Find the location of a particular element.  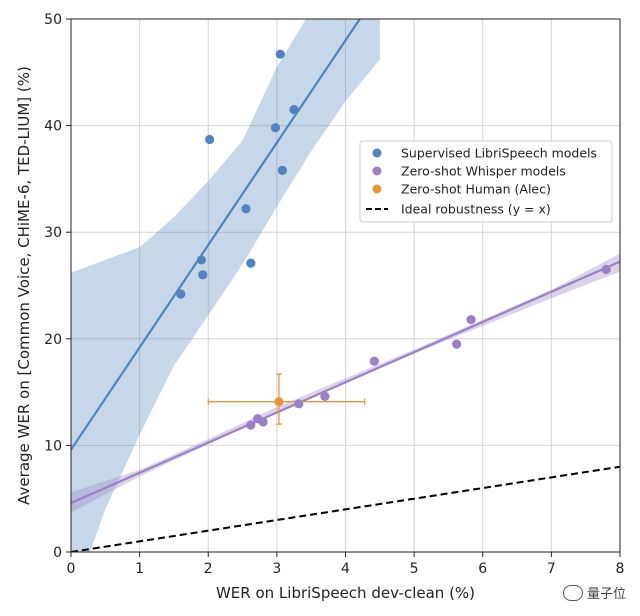

x-tick-label: 1 is located at coordinates (139, 569).